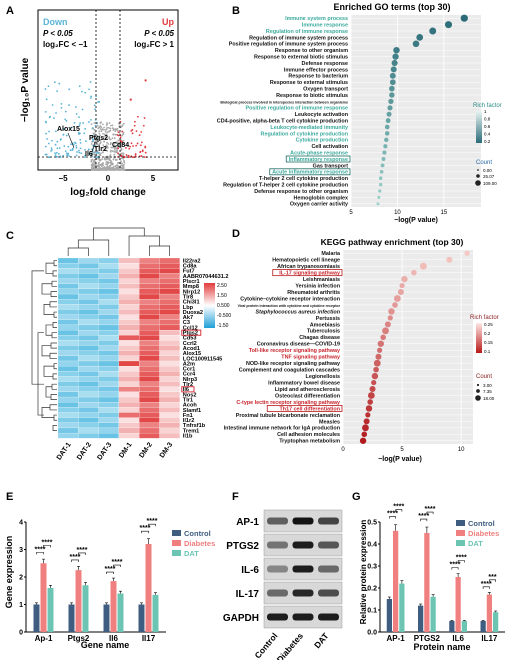 This screenshot has width=509, height=660. Describe the element at coordinates (115, 451) in the screenshot. I see `heatmap-sample-labels: DAT-1 DAT-2 DAT-3 DM-1 DM-2 DM-3` at that location.